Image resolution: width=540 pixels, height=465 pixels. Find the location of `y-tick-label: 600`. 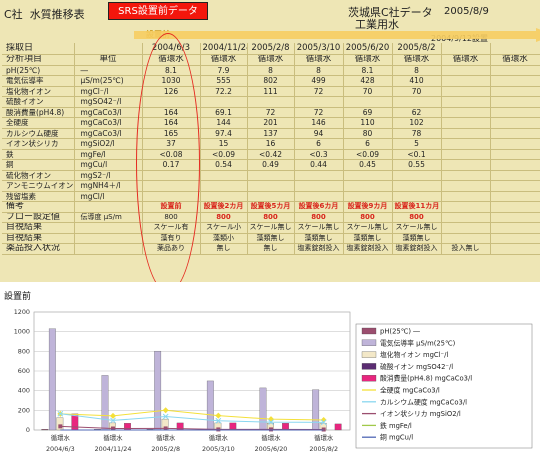

y-tick-label: 600 is located at coordinates (24, 371).